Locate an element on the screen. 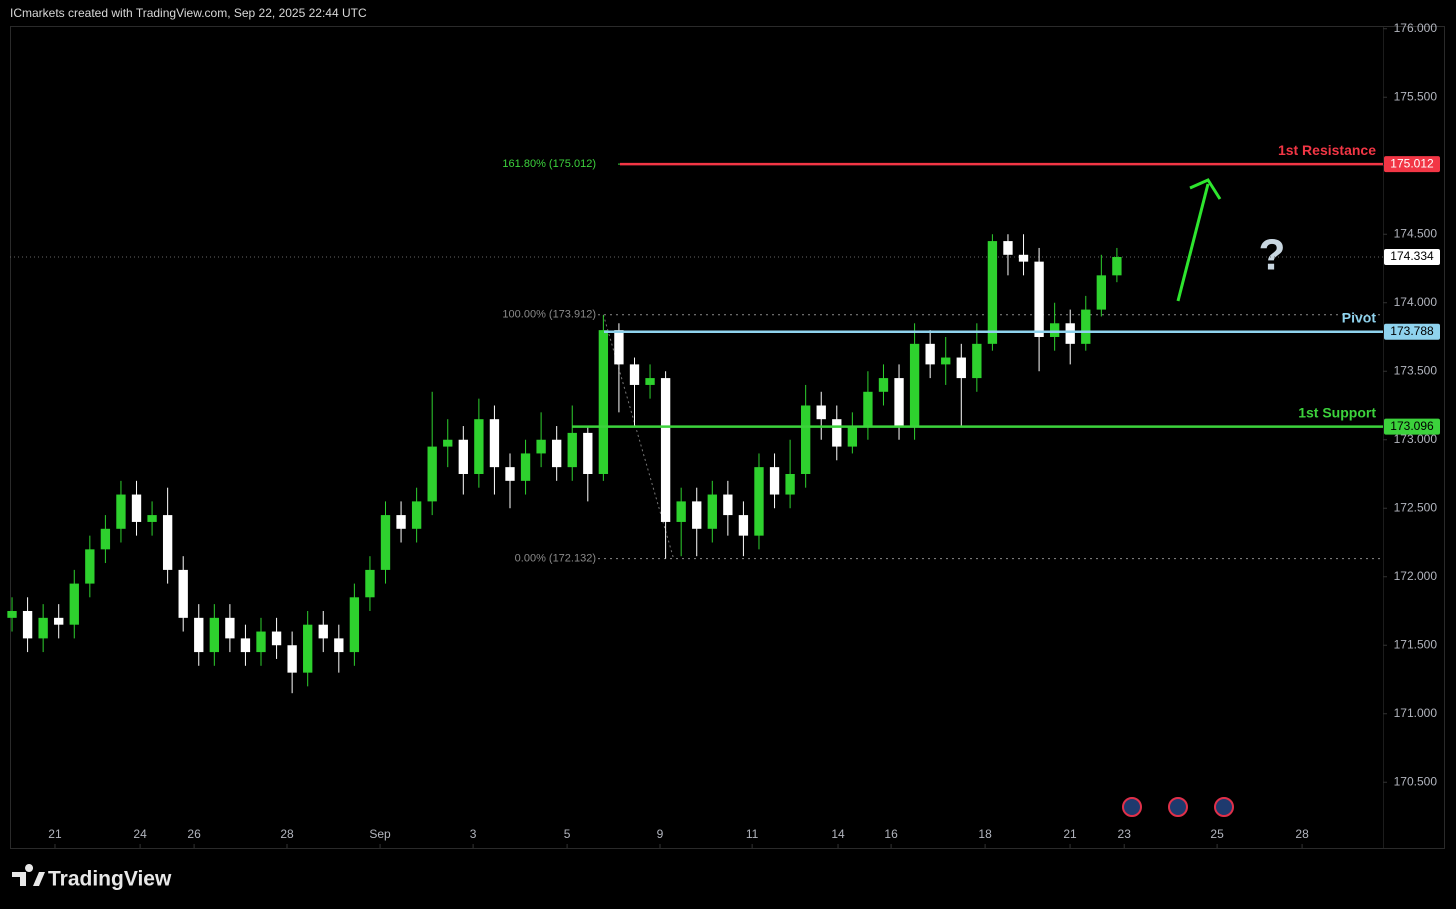  level-name: Pivot is located at coordinates (1359, 317).